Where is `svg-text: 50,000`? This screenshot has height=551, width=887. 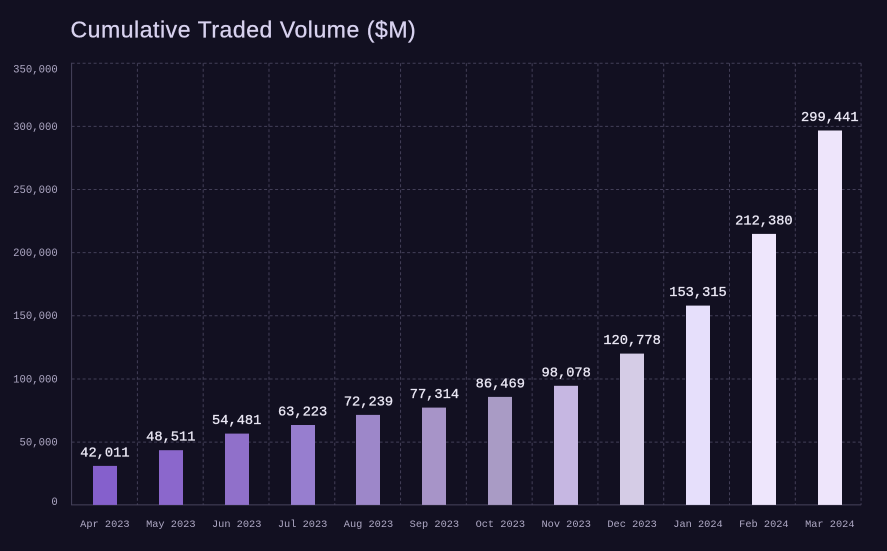
svg-text: 50,000 is located at coordinates (39, 444).